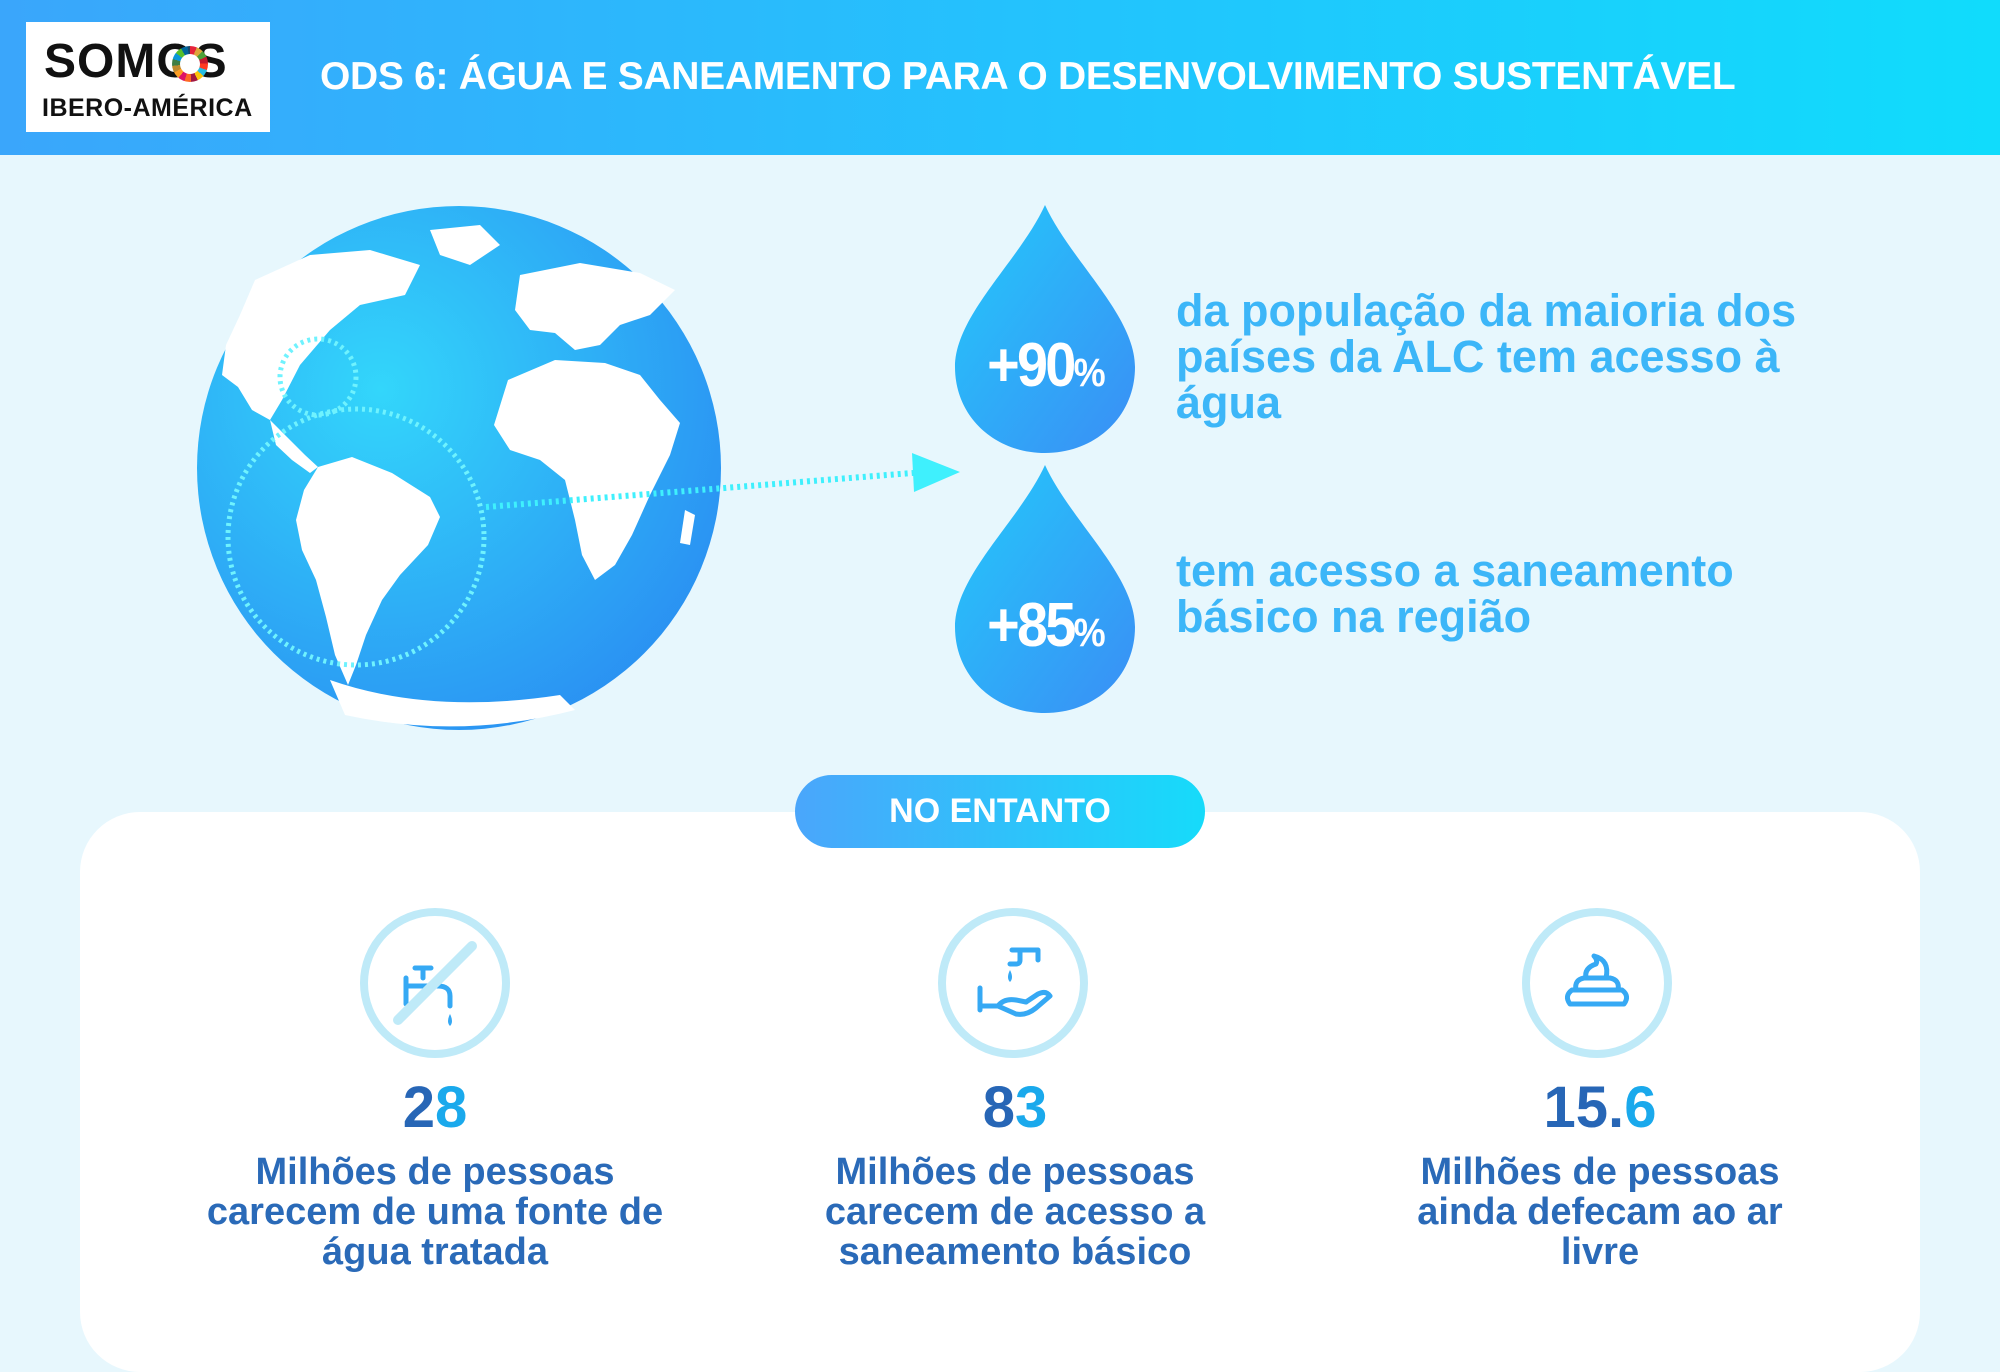 The height and width of the screenshot is (1372, 2000). I want to click on africa-shape, so click(587, 470).